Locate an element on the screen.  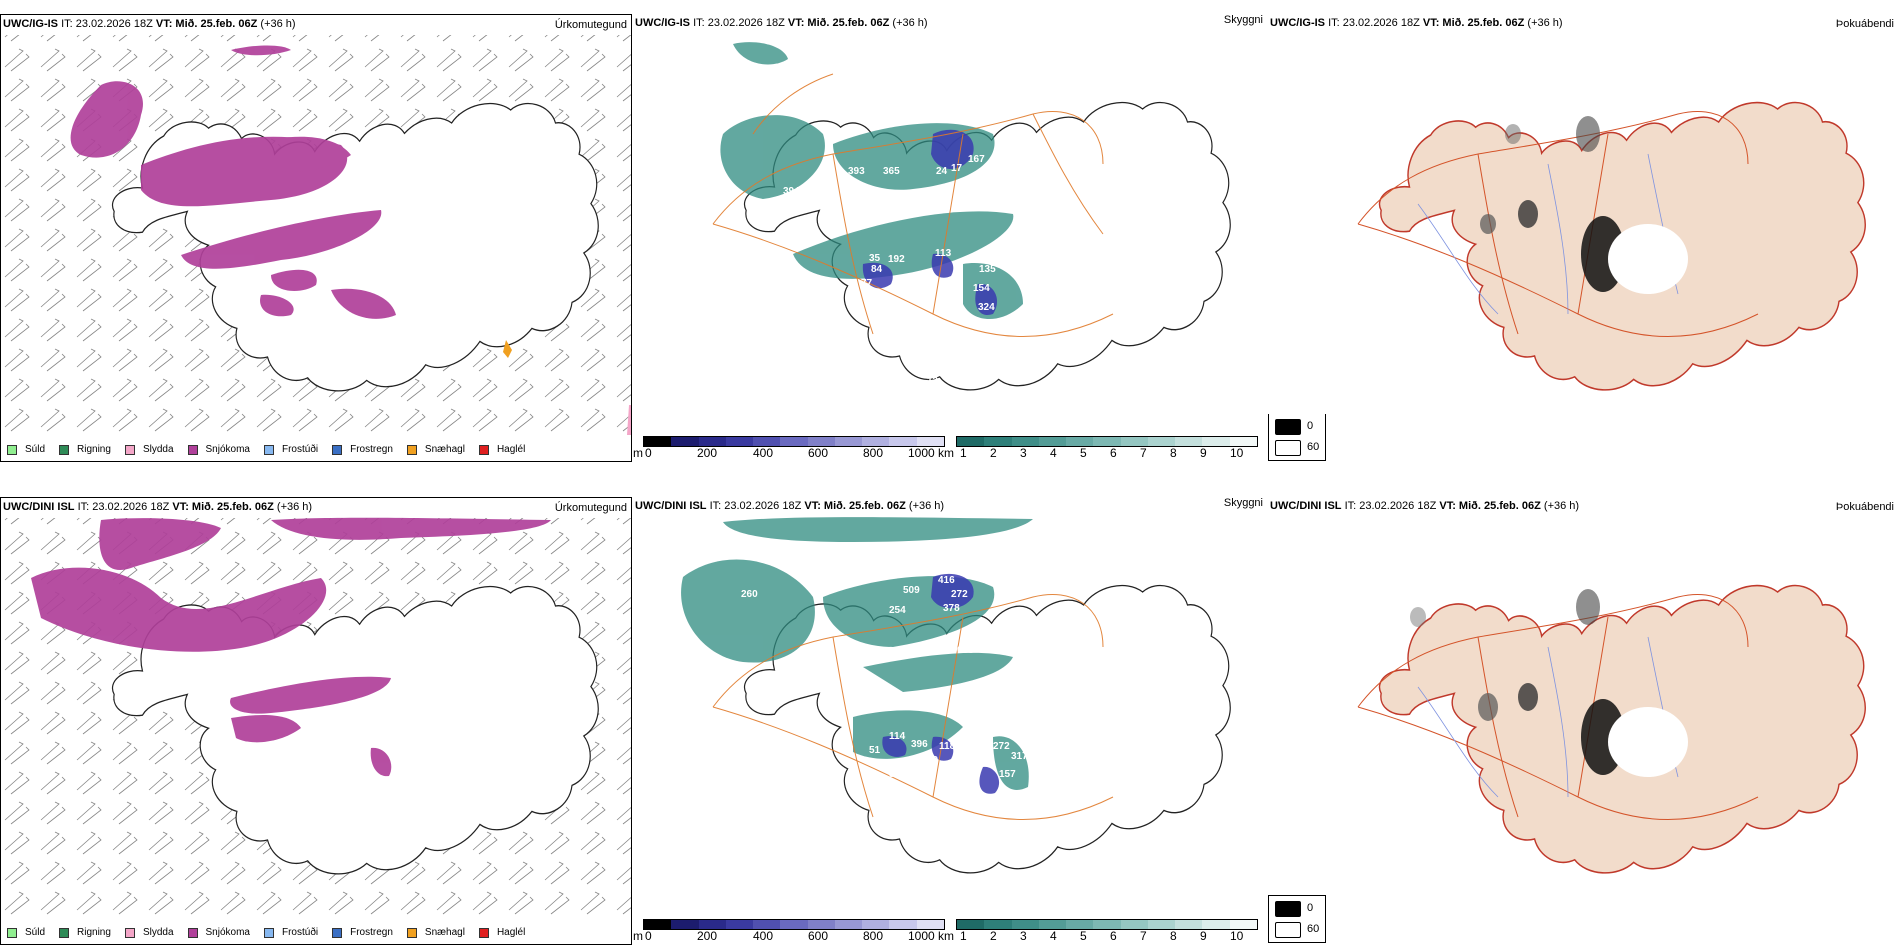
fog-swatch-white is located at coordinates (1288, 448).